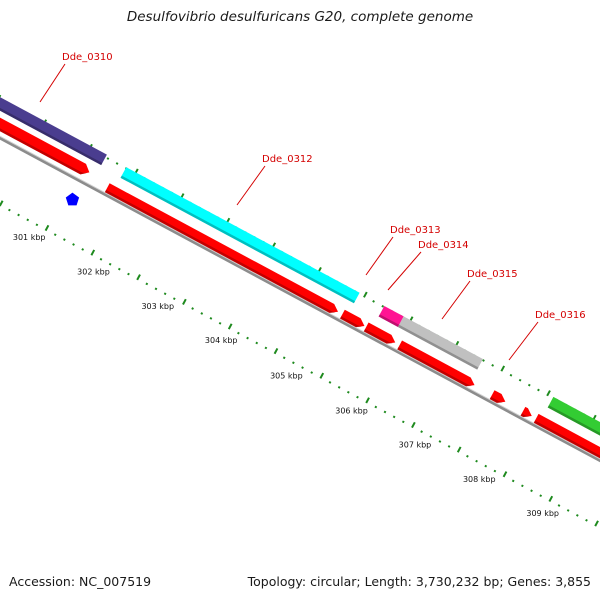 The image size is (600, 600). I want to click on cds-dde0313, so click(352, 318).